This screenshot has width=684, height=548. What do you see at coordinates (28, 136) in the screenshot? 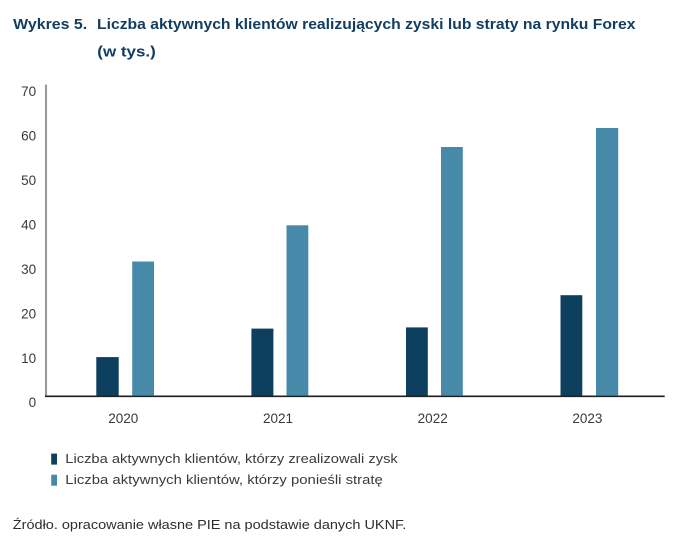
I see `svg-text: 60` at bounding box center [28, 136].